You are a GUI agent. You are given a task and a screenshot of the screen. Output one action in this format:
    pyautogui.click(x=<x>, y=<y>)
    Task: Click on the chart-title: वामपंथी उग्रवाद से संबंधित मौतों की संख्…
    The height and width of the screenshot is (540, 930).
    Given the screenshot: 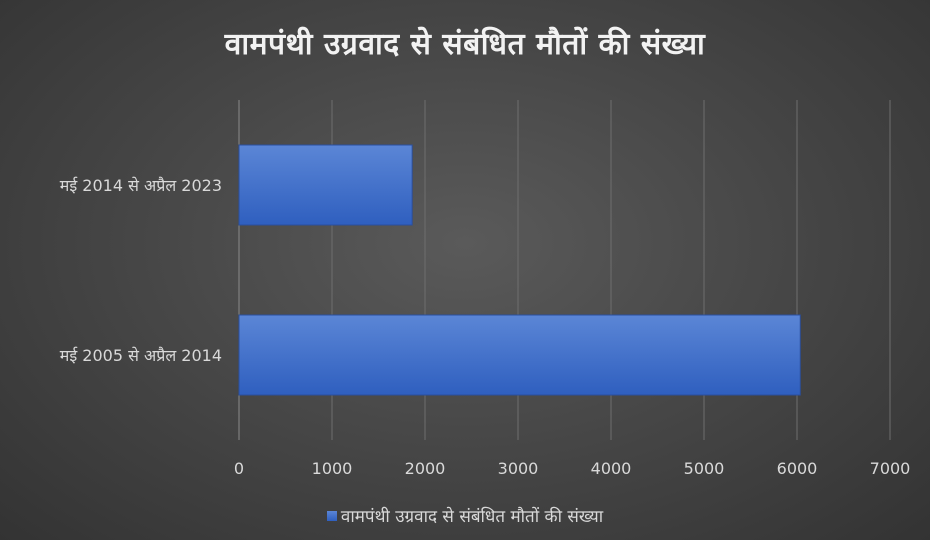 What is the action you would take?
    pyautogui.click(x=465, y=44)
    